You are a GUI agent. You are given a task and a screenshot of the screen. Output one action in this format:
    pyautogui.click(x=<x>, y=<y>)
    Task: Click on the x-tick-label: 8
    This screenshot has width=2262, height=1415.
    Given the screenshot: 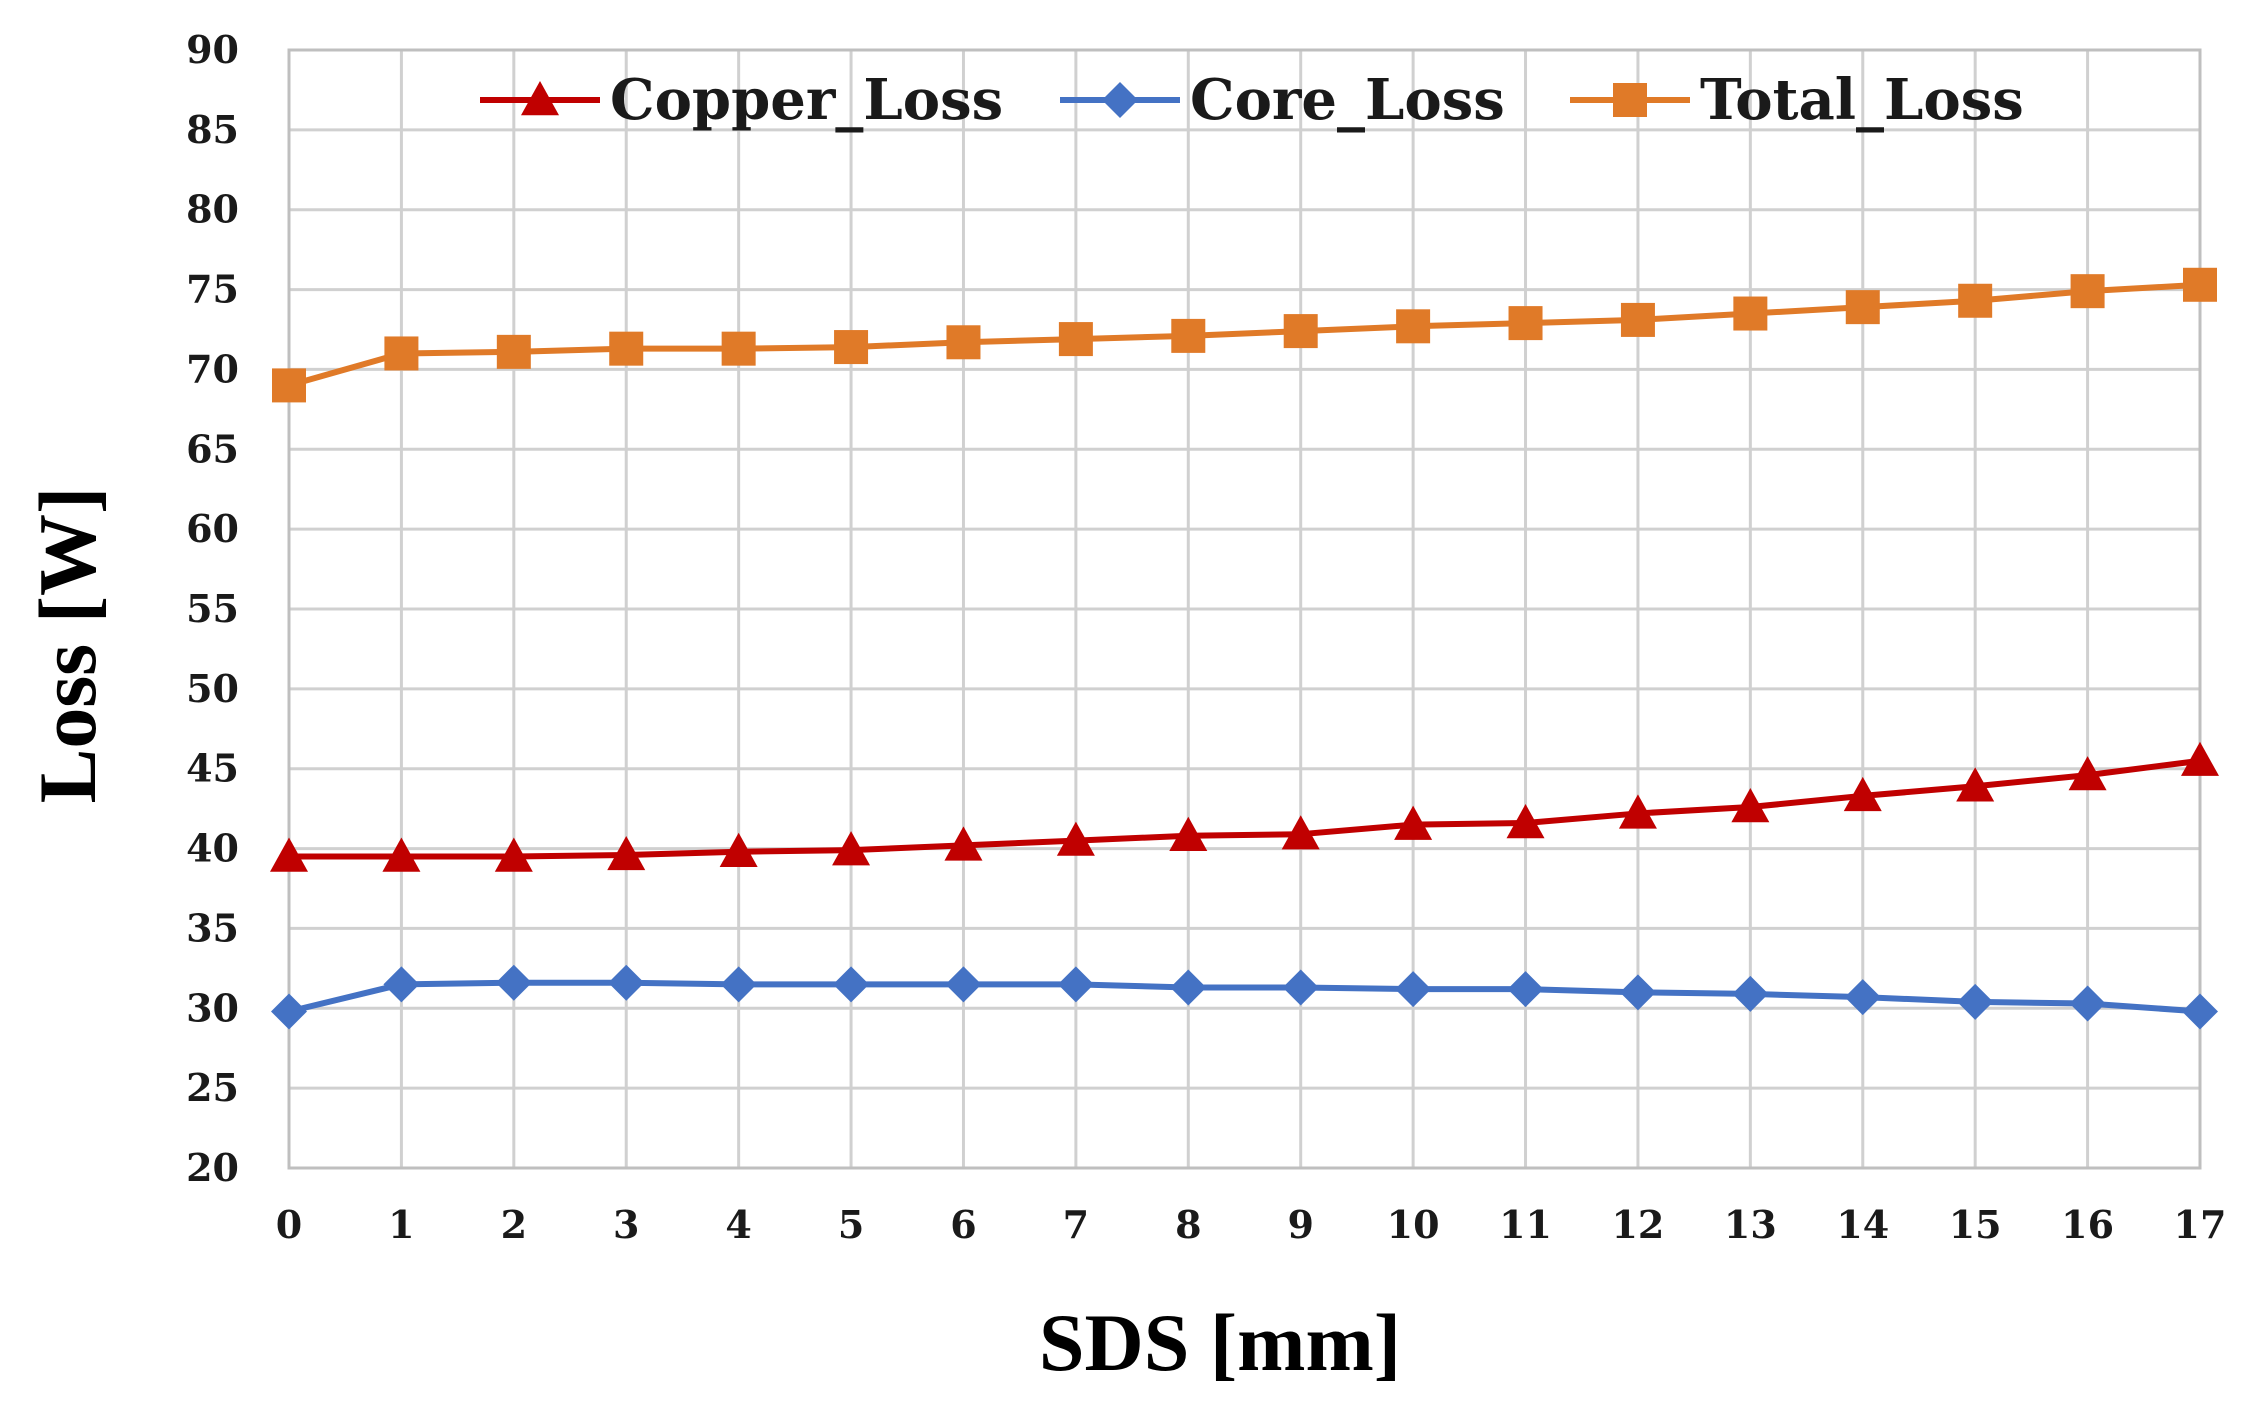 What is the action you would take?
    pyautogui.click(x=1188, y=1224)
    